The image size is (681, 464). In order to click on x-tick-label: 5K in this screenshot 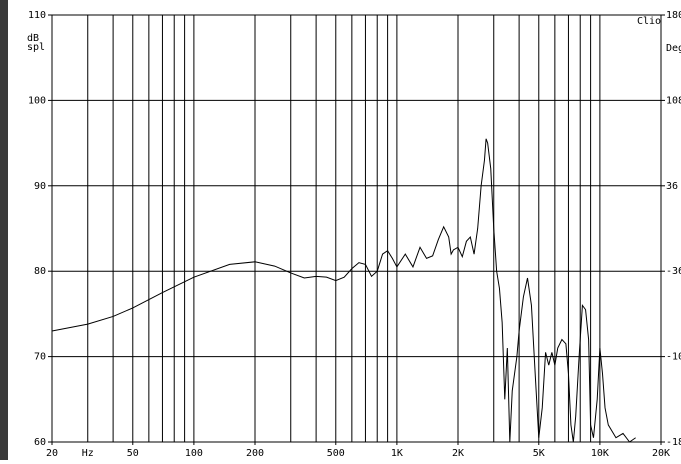, I will do `click(539, 453)`.